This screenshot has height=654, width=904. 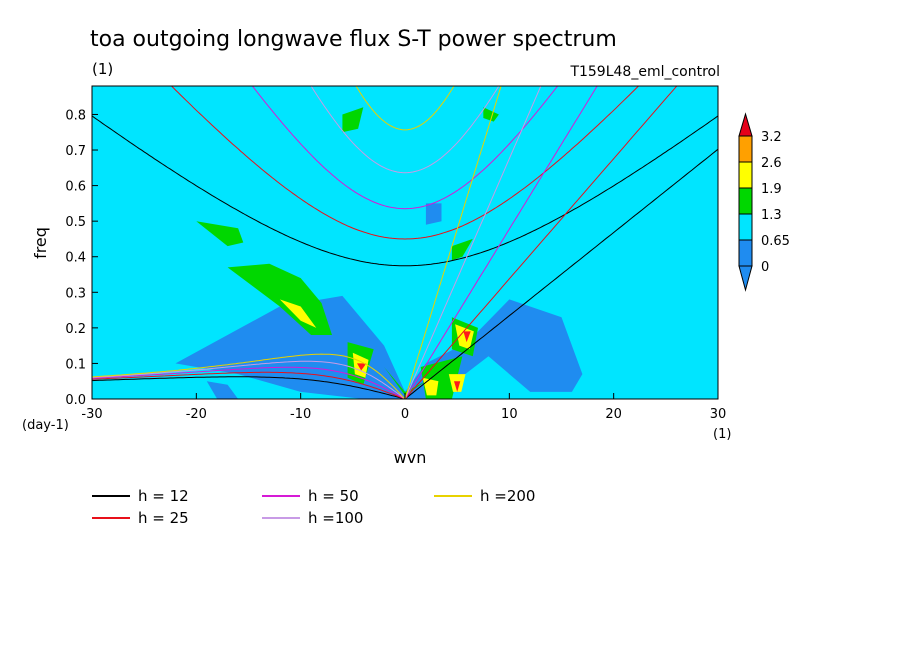 I want to click on y-tick-label: 0.0, so click(x=75, y=400).